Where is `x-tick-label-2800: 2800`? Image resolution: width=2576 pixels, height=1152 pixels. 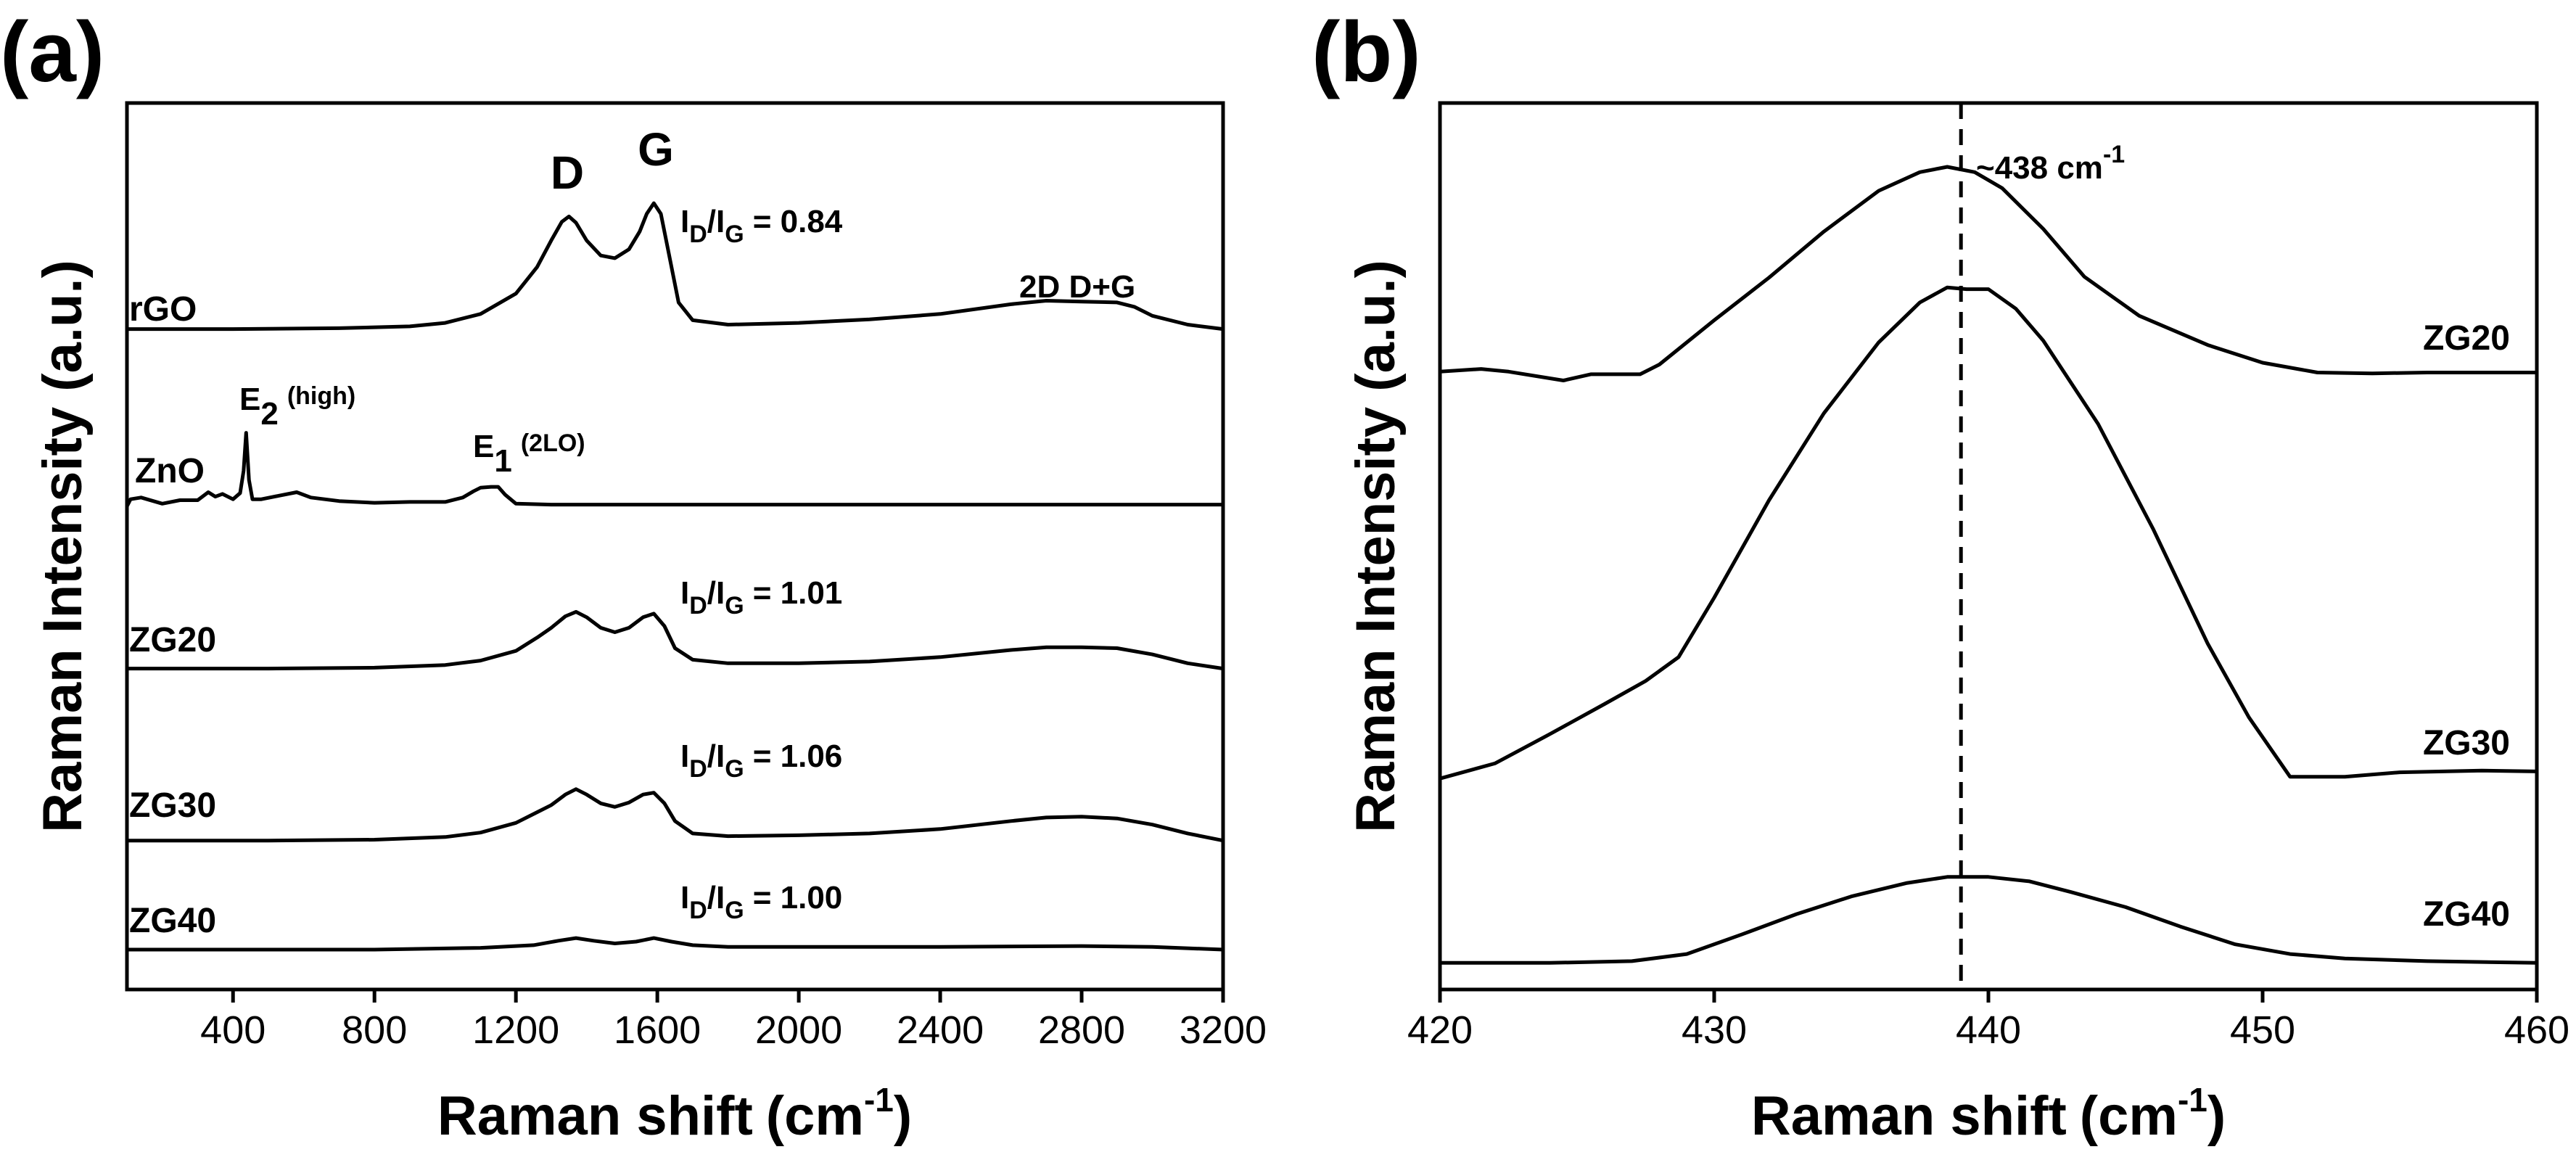
x-tick-label-2800: 2800 is located at coordinates (1081, 1030).